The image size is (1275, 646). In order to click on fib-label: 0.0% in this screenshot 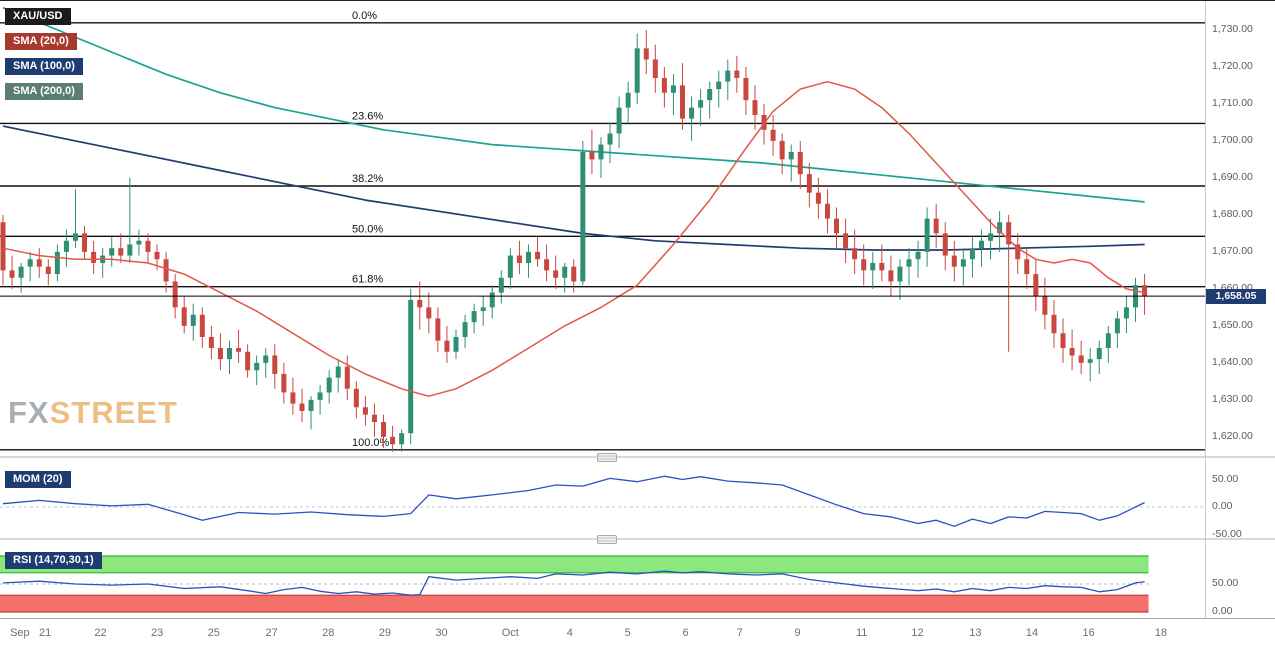, I will do `click(364, 16)`.